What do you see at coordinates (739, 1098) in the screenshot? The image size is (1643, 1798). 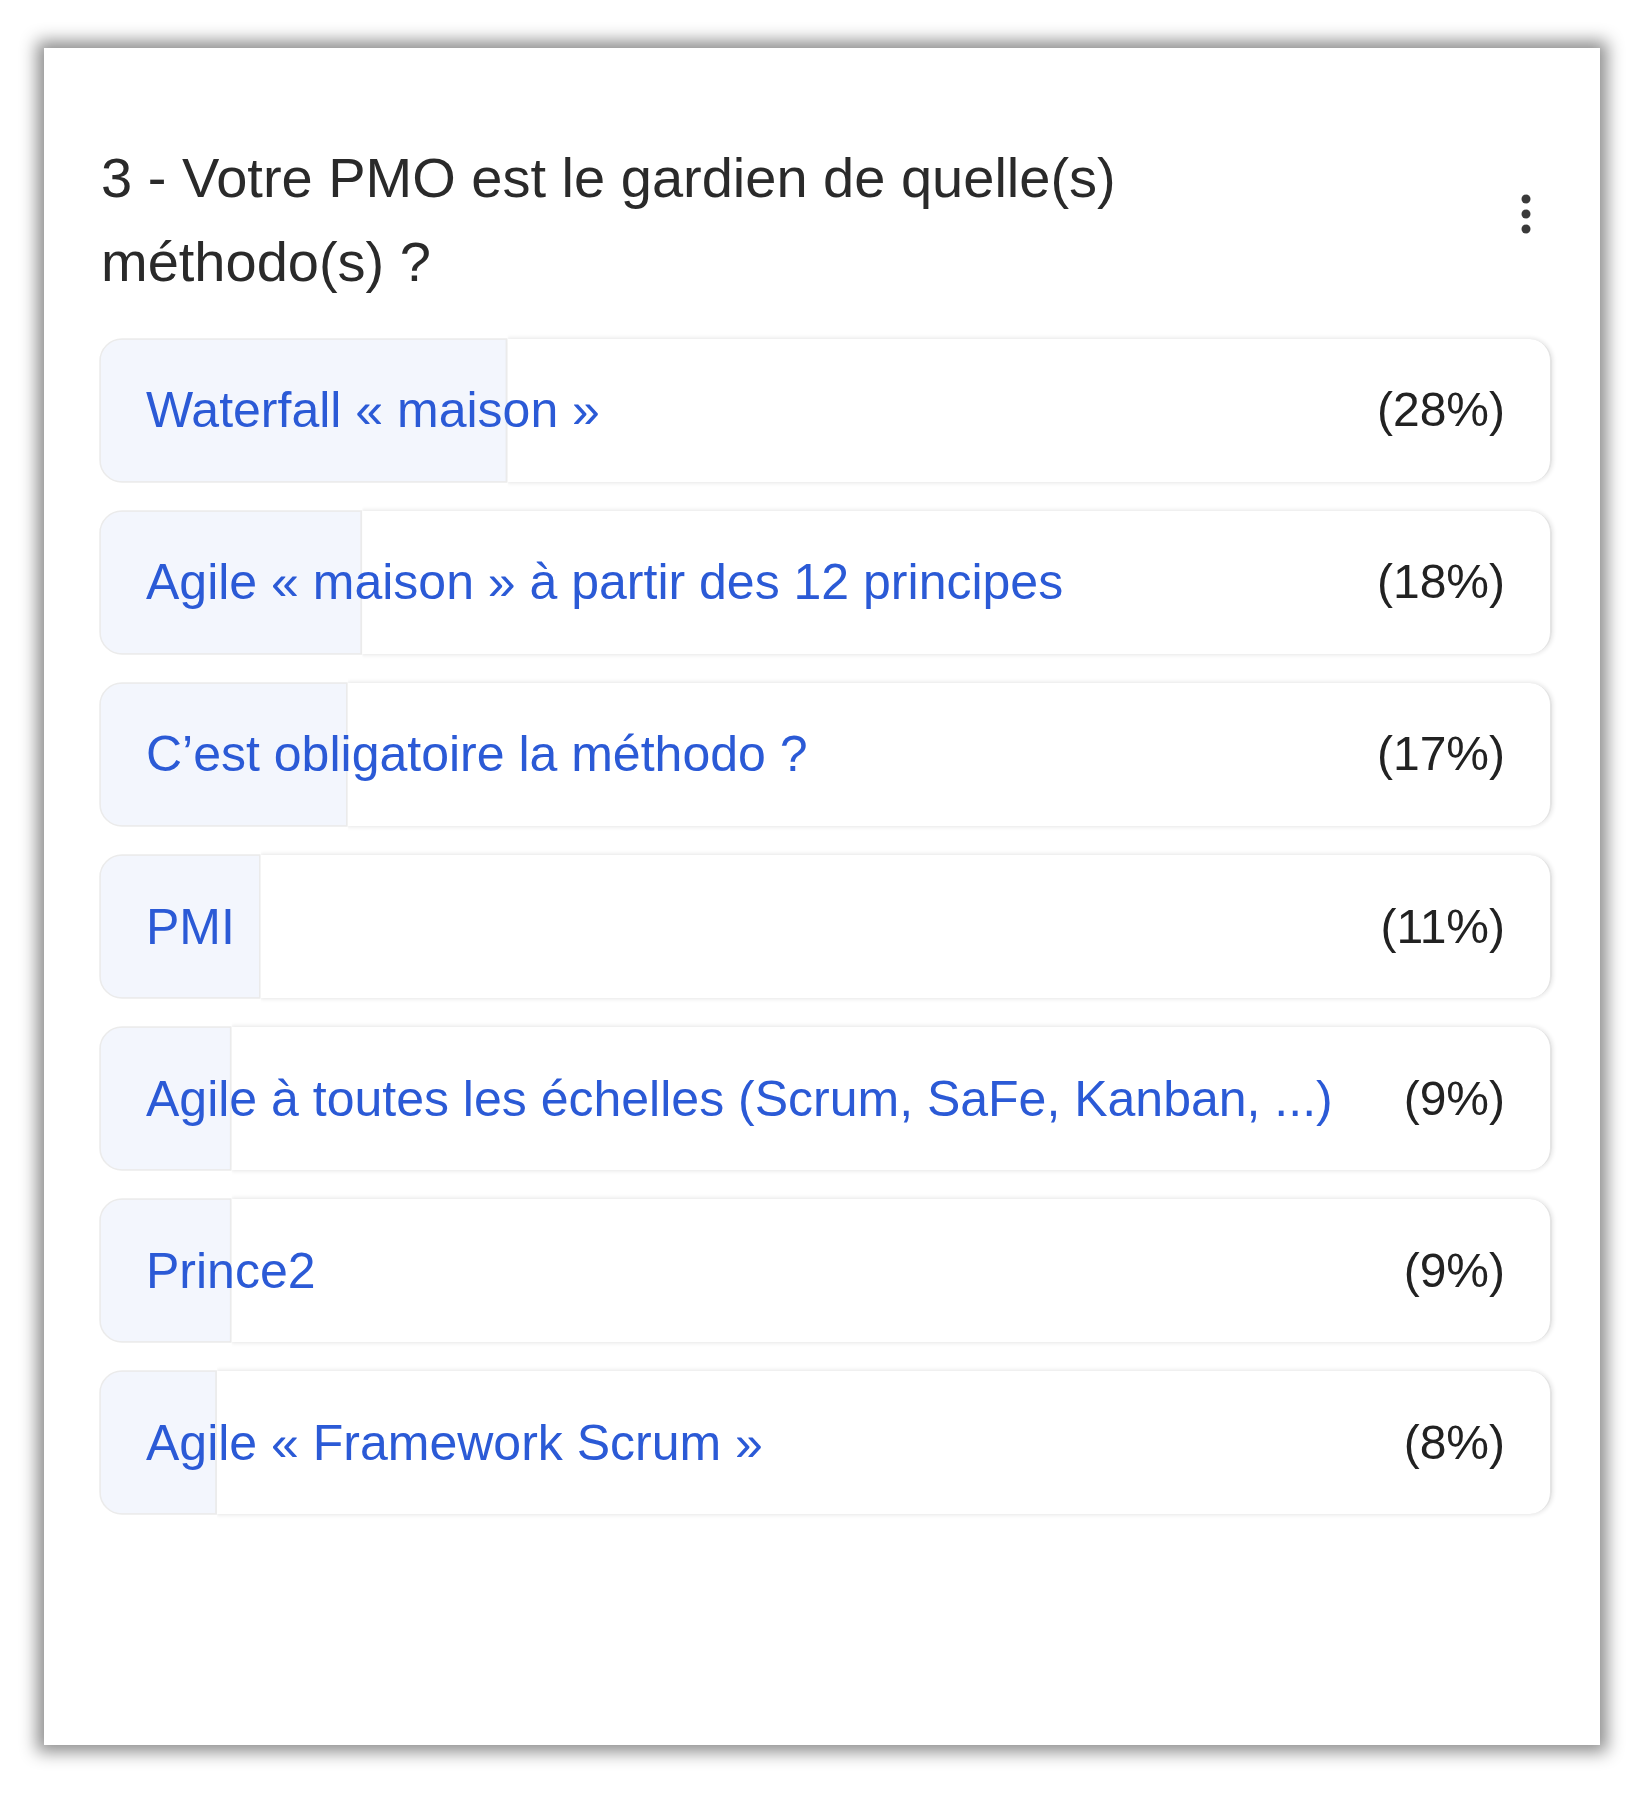 I see `y-tick-label: Agile à toutes les échelles (Scrum, SaFe, Kanban, ...)` at bounding box center [739, 1098].